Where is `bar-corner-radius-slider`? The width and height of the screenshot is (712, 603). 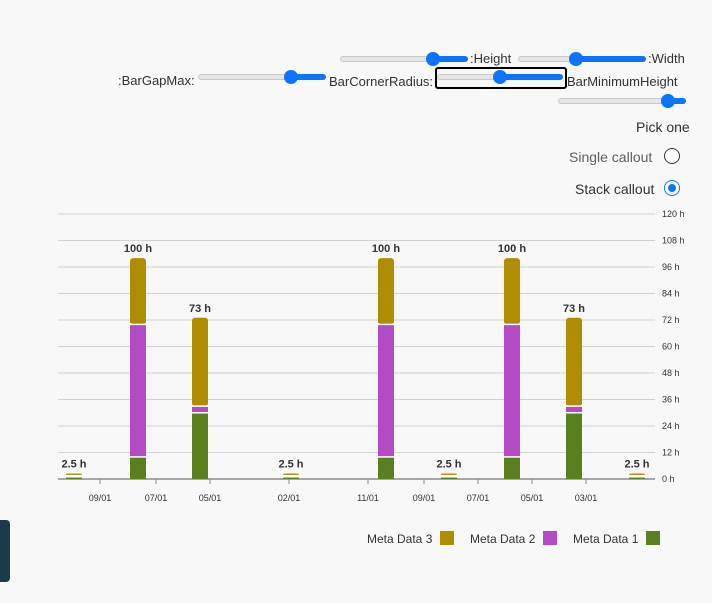 bar-corner-radius-slider is located at coordinates (500, 78).